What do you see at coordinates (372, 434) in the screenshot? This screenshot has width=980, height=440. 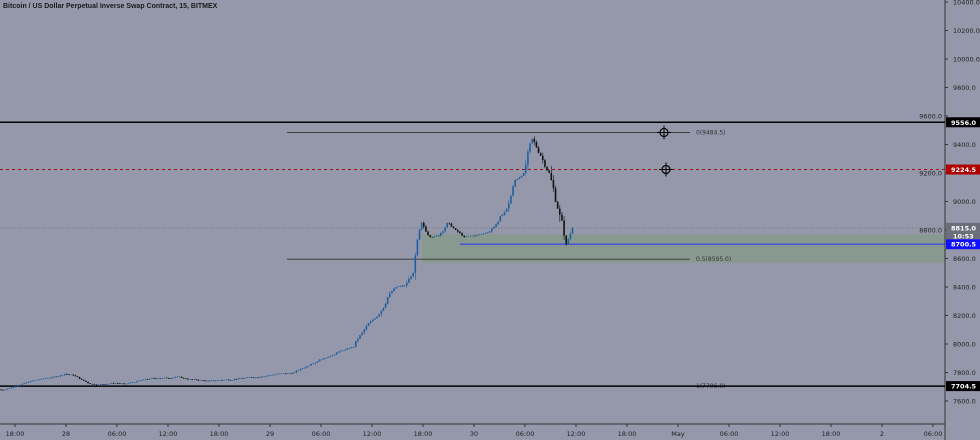 I see `x-tick-label: 12:00` at bounding box center [372, 434].